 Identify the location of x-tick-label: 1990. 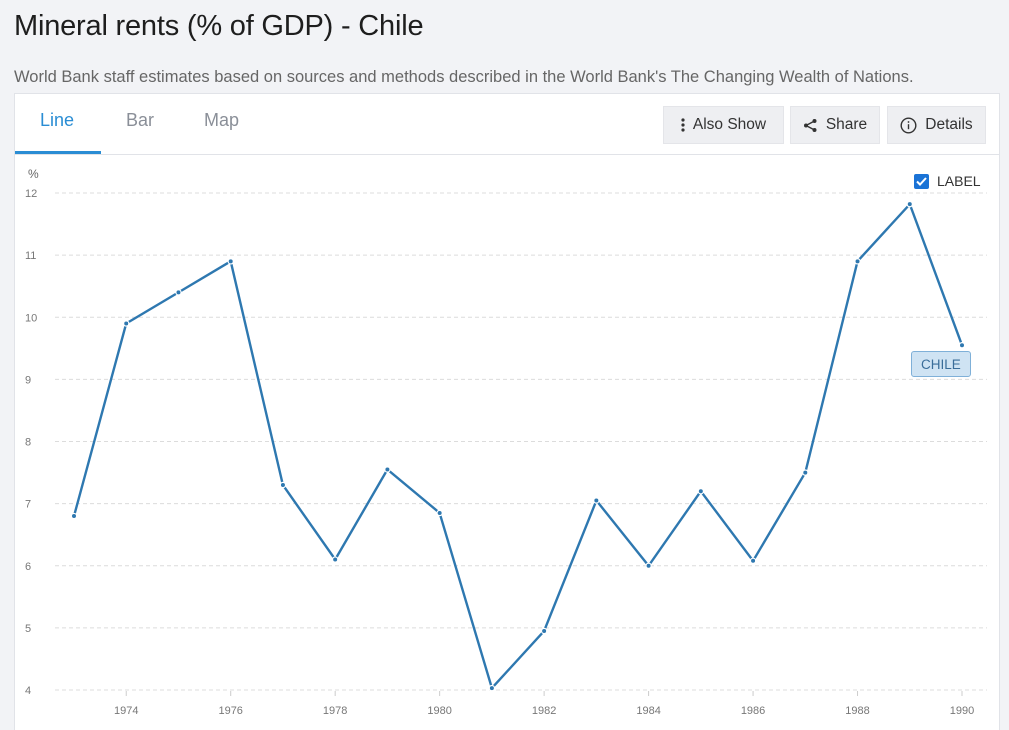
(962, 711).